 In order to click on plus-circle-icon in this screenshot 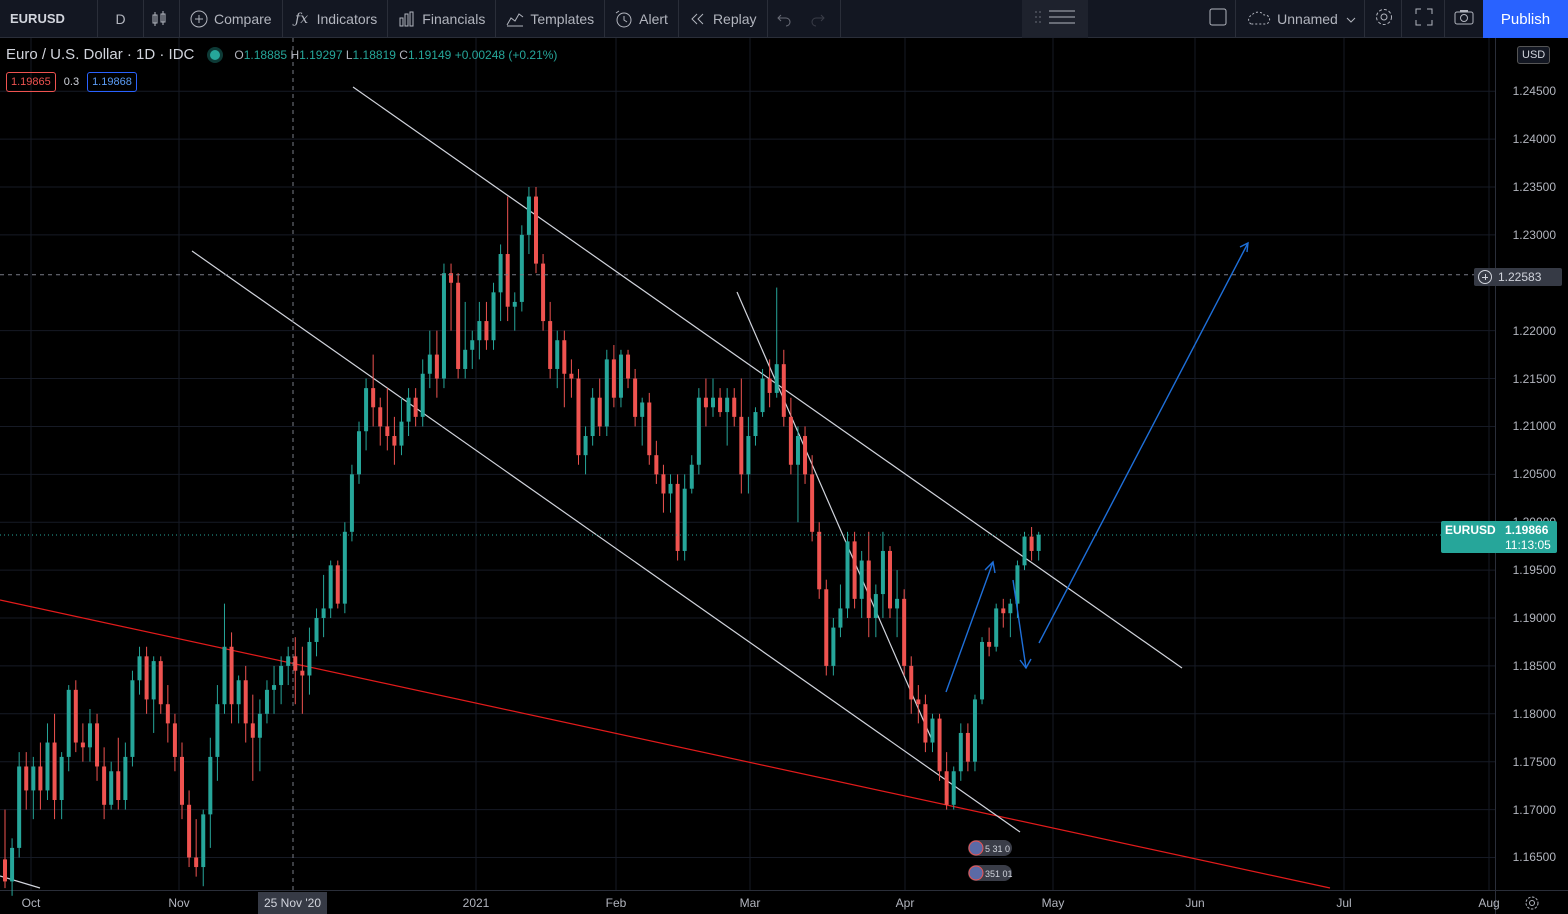, I will do `click(199, 19)`.